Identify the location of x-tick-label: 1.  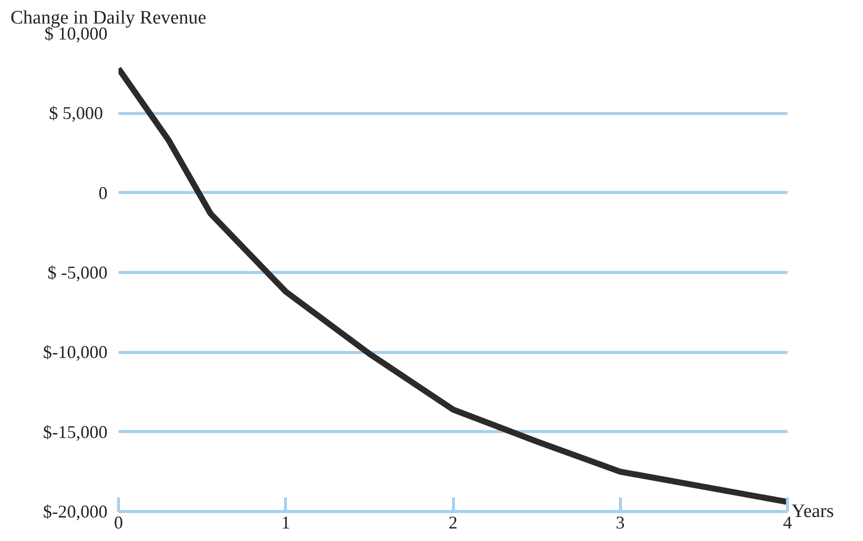
(285, 522).